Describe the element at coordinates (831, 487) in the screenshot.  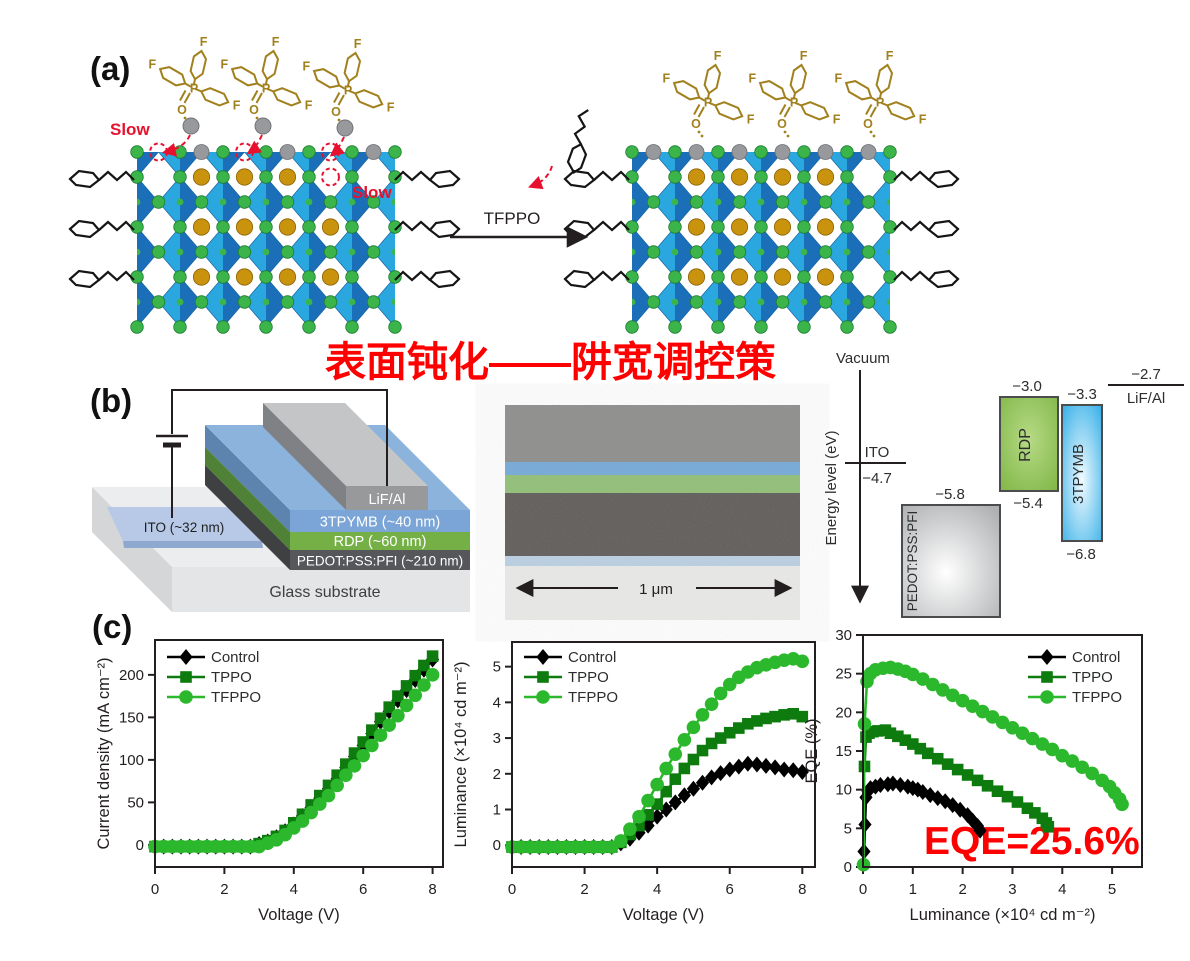
I see `energy-axis-label: Energy level (eV)` at that location.